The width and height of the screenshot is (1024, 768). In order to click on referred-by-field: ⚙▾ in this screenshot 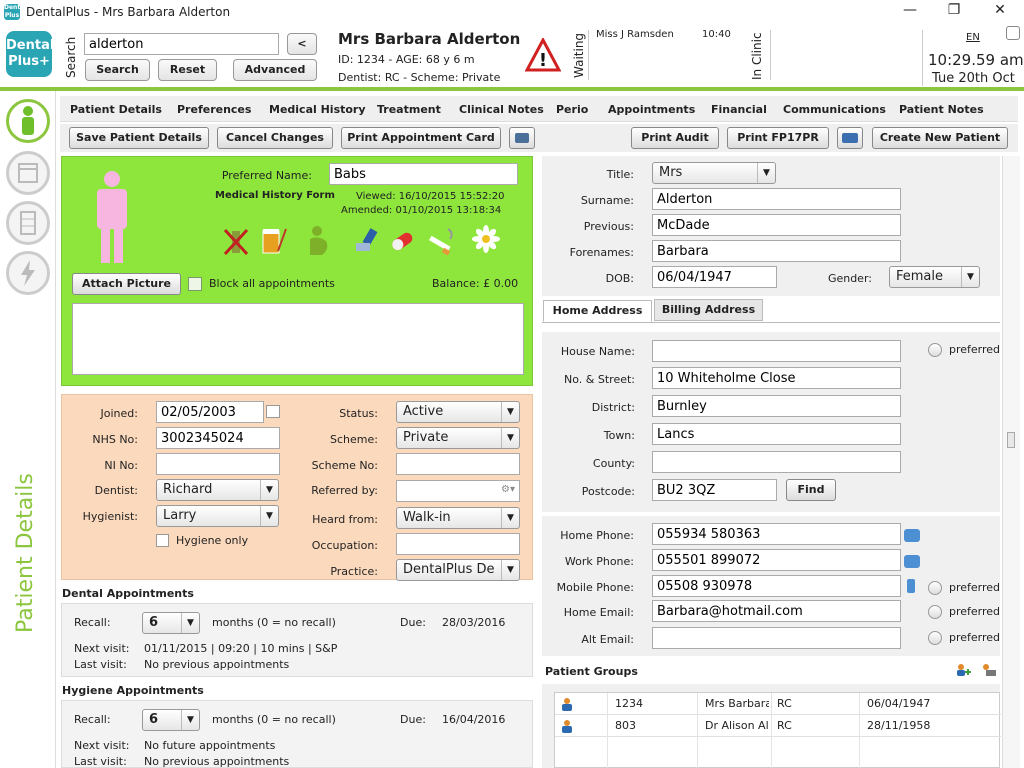, I will do `click(458, 491)`.